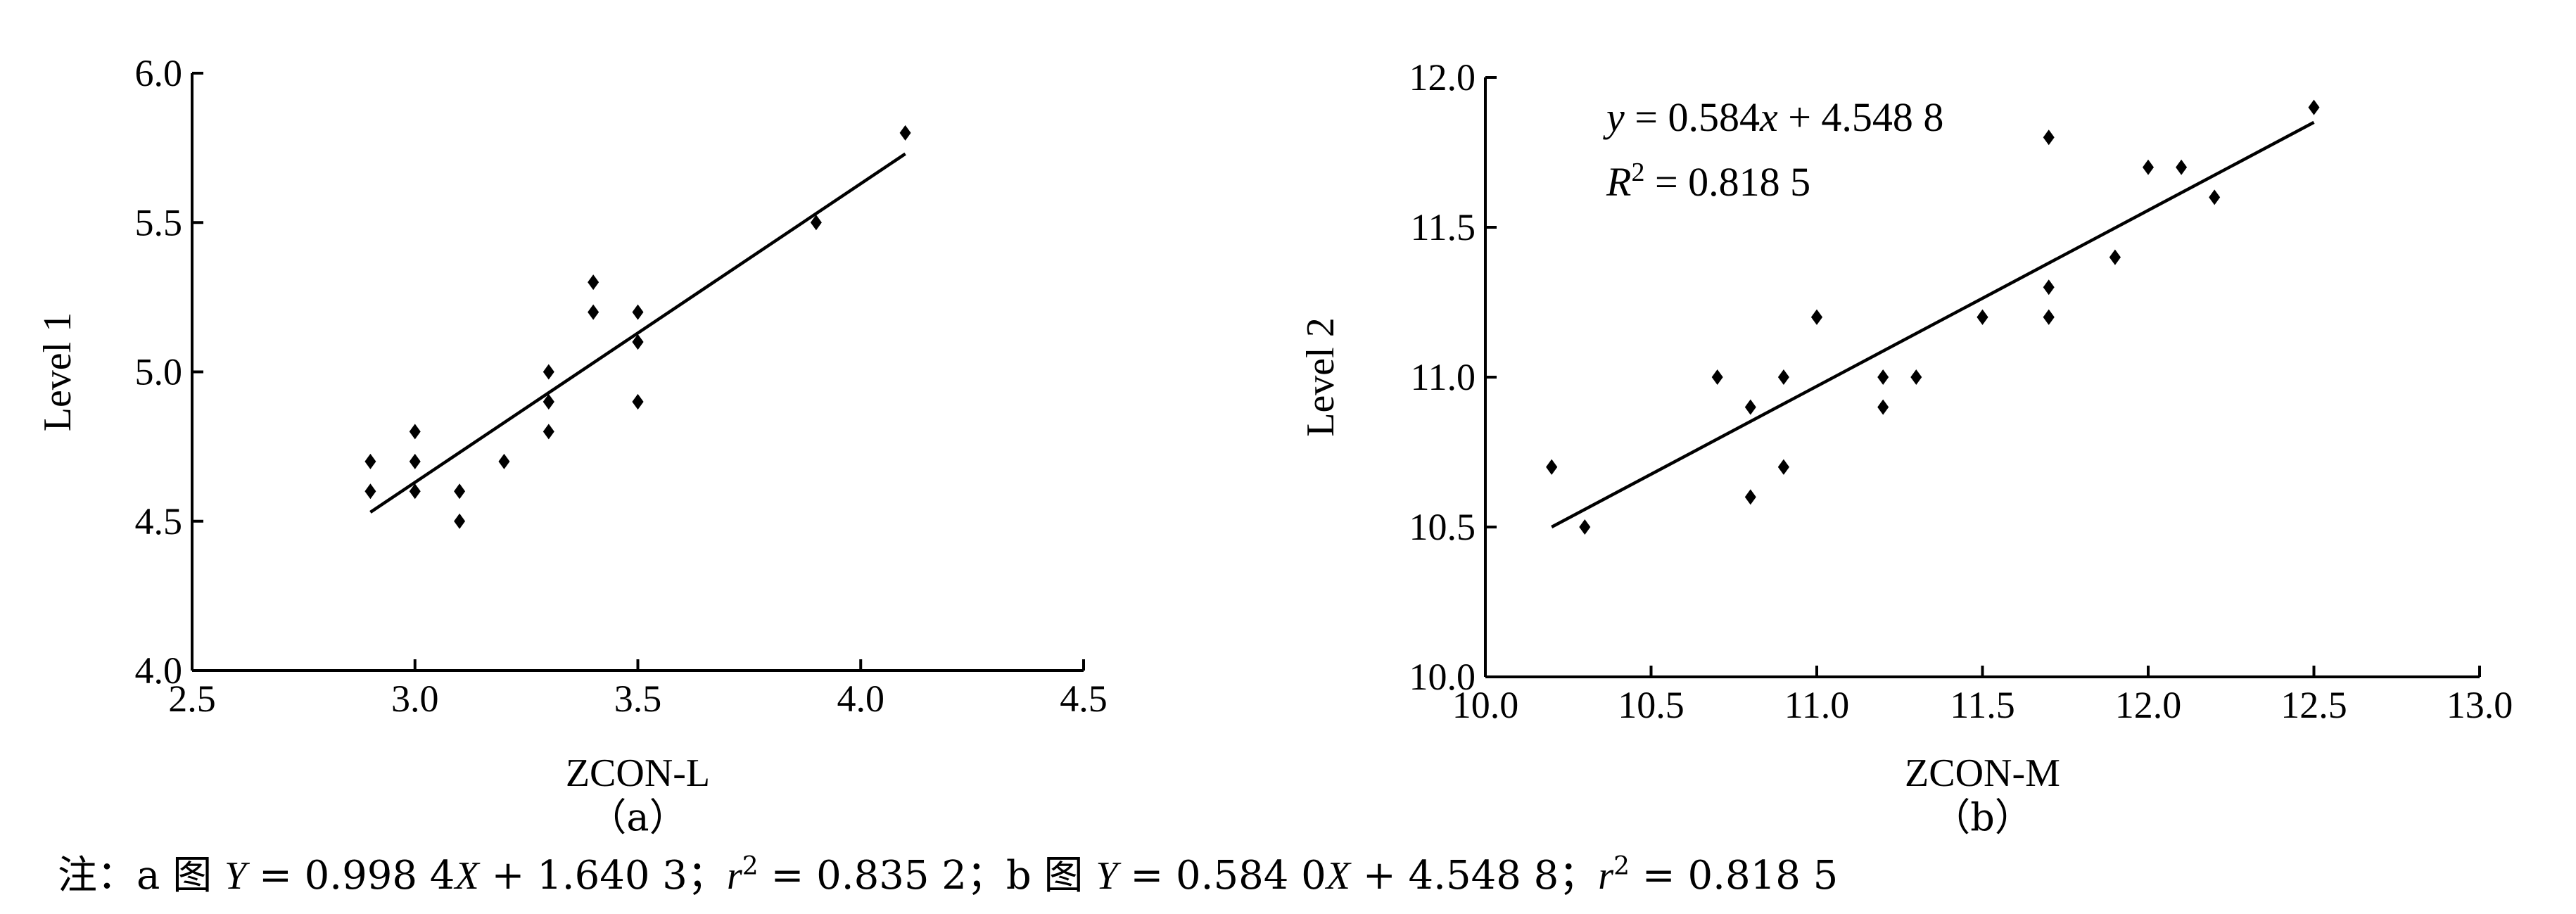  I want to click on y-tick-label: 6.0, so click(159, 73).